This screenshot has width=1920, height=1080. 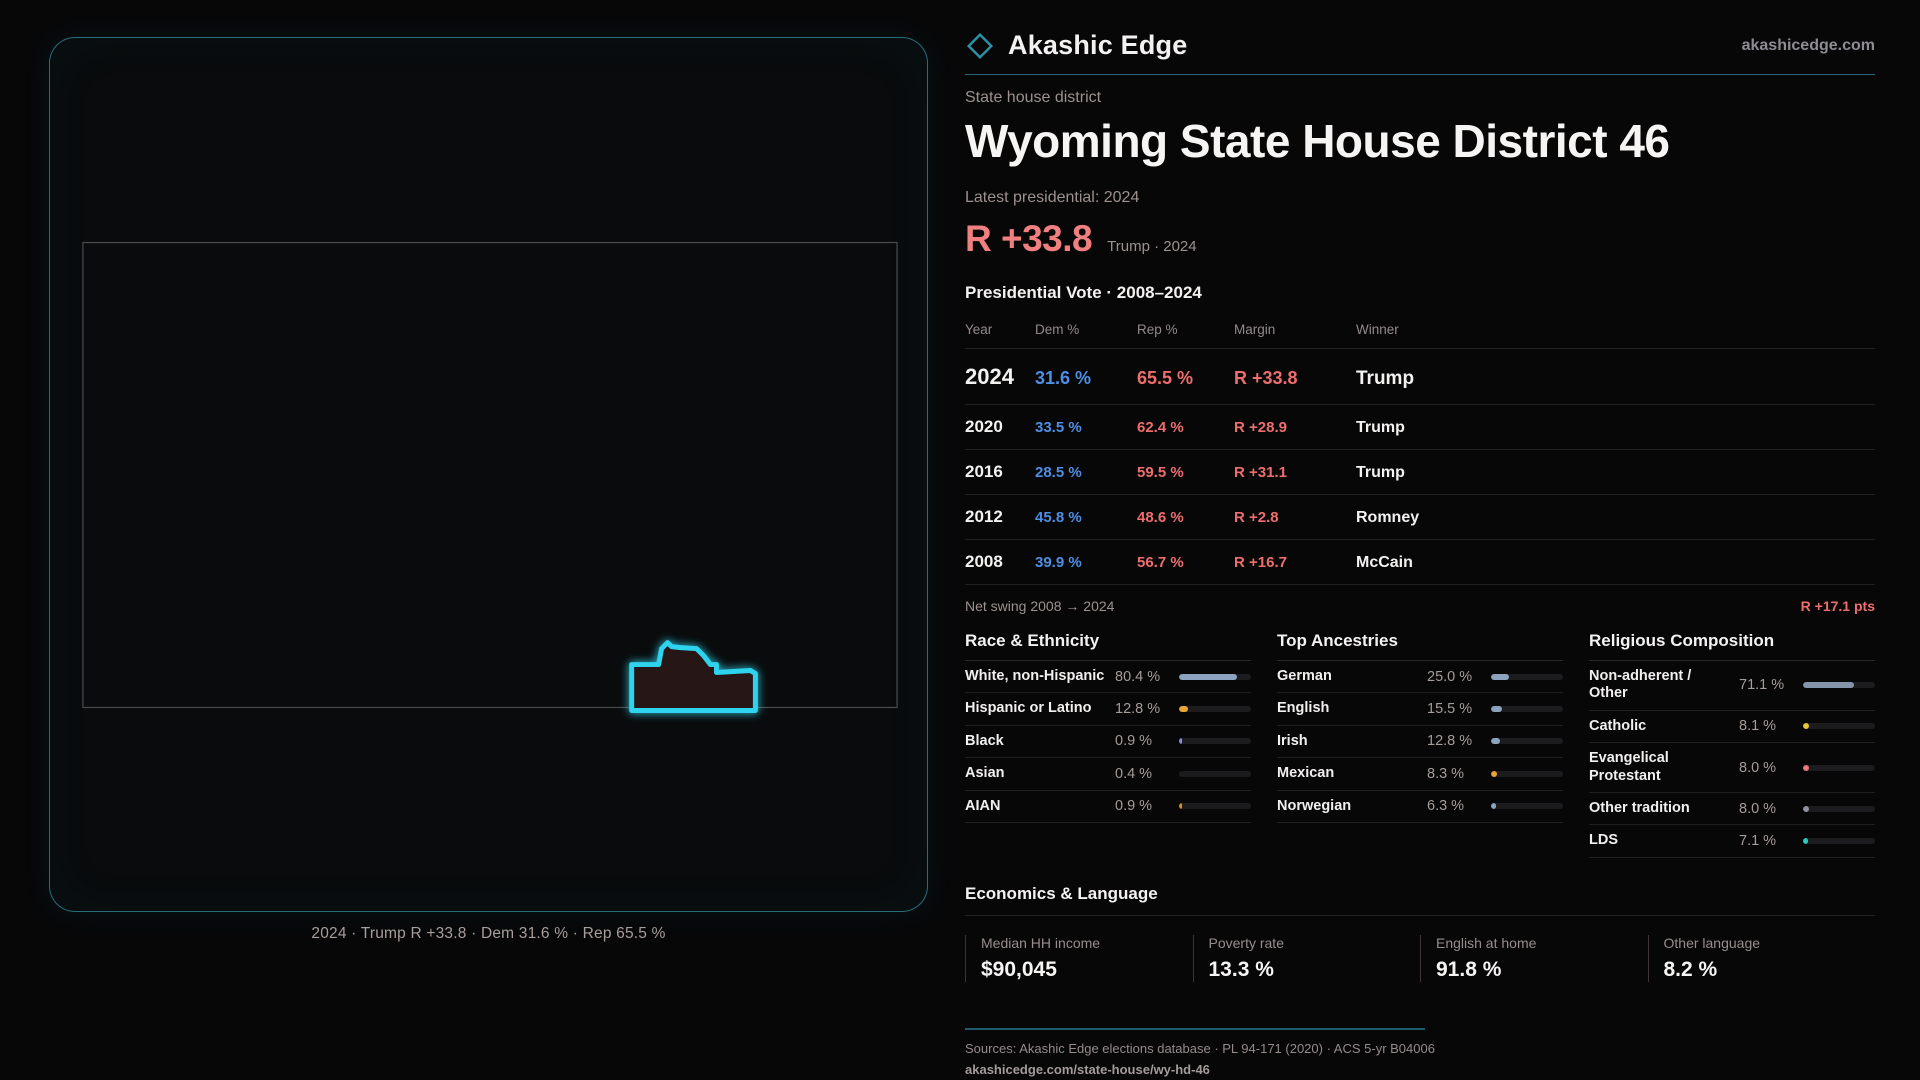 I want to click on col-rep: Rep %, so click(x=1157, y=329).